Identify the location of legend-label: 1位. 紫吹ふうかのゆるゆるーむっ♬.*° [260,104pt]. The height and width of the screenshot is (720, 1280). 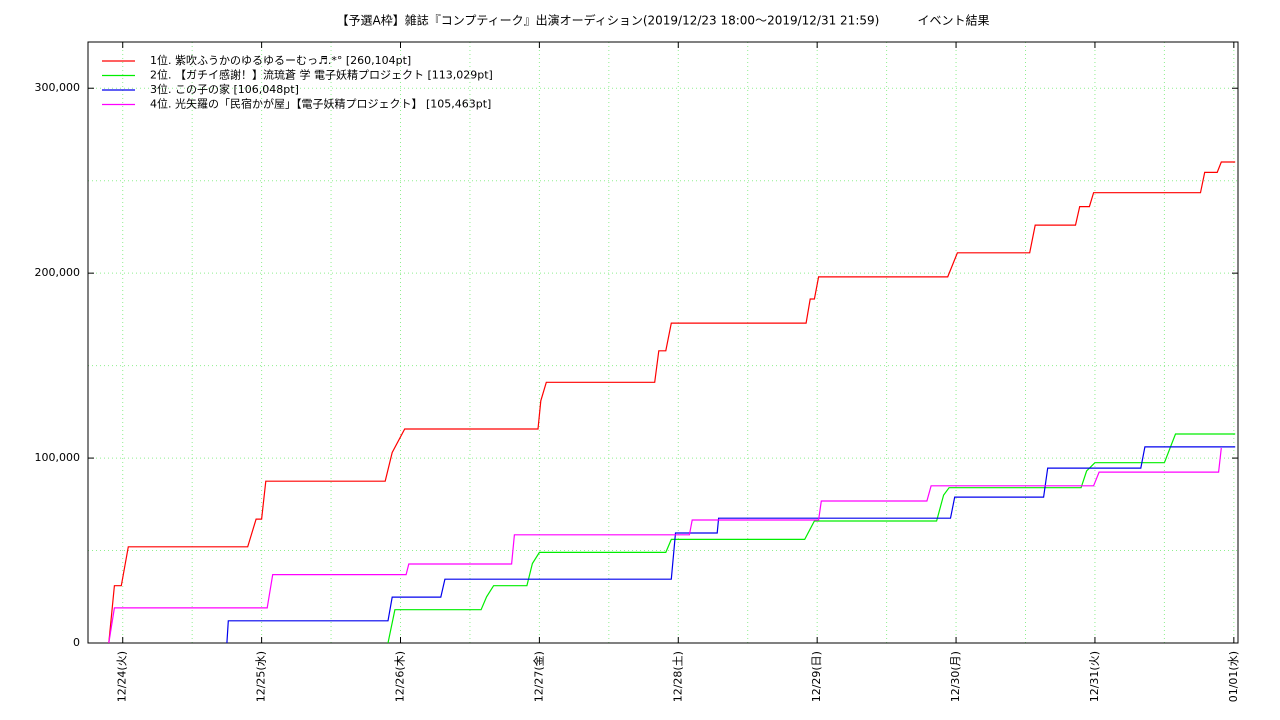
(280, 60).